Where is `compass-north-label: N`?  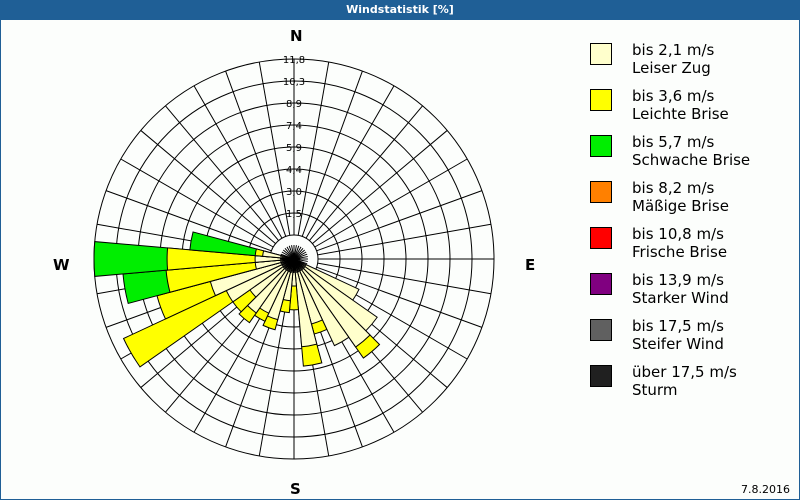 compass-north-label: N is located at coordinates (296, 36).